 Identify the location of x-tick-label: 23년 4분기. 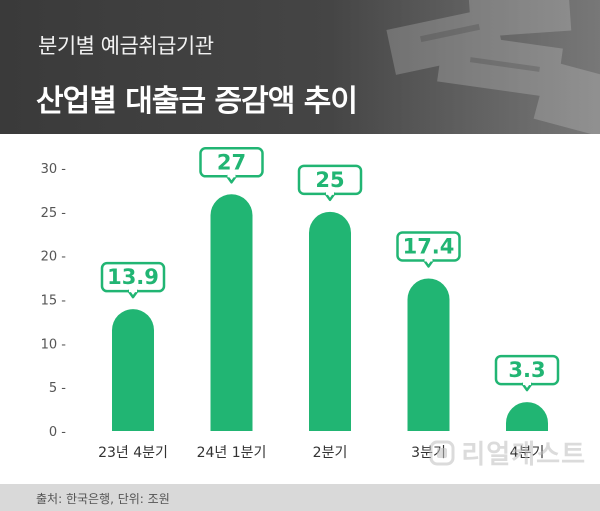
(133, 453).